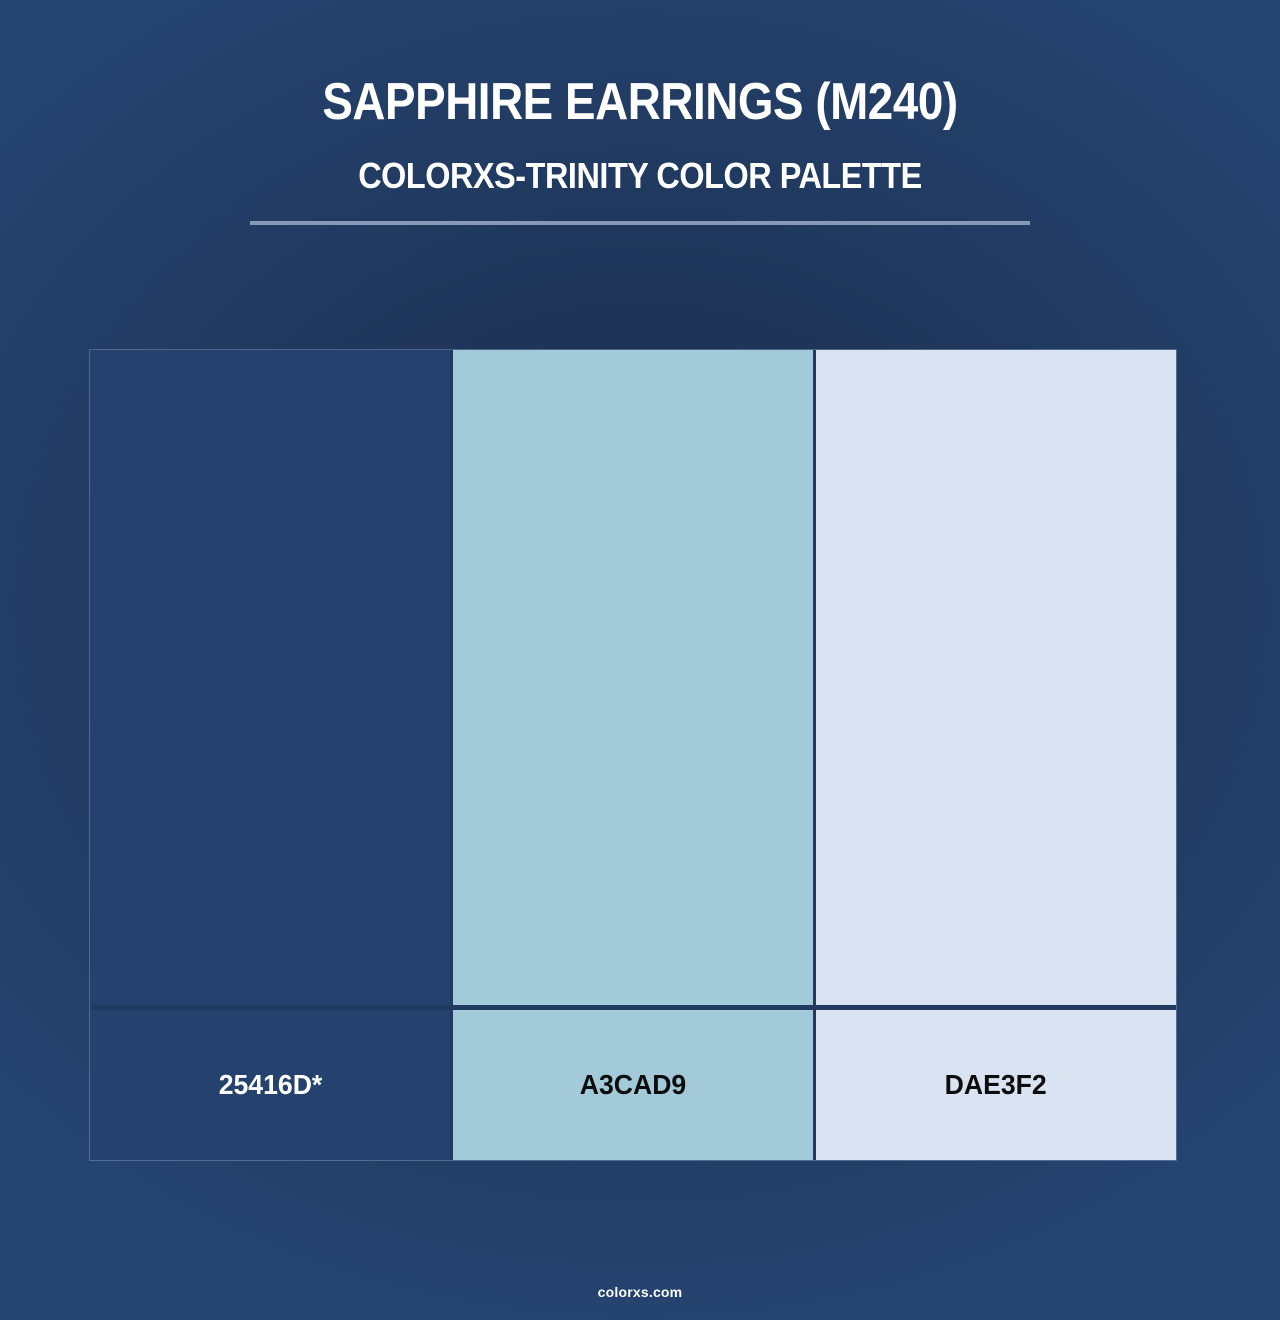 The image size is (1280, 1320). I want to click on swatch-tertiary-label-cell: DAE3F2, so click(996, 1085).